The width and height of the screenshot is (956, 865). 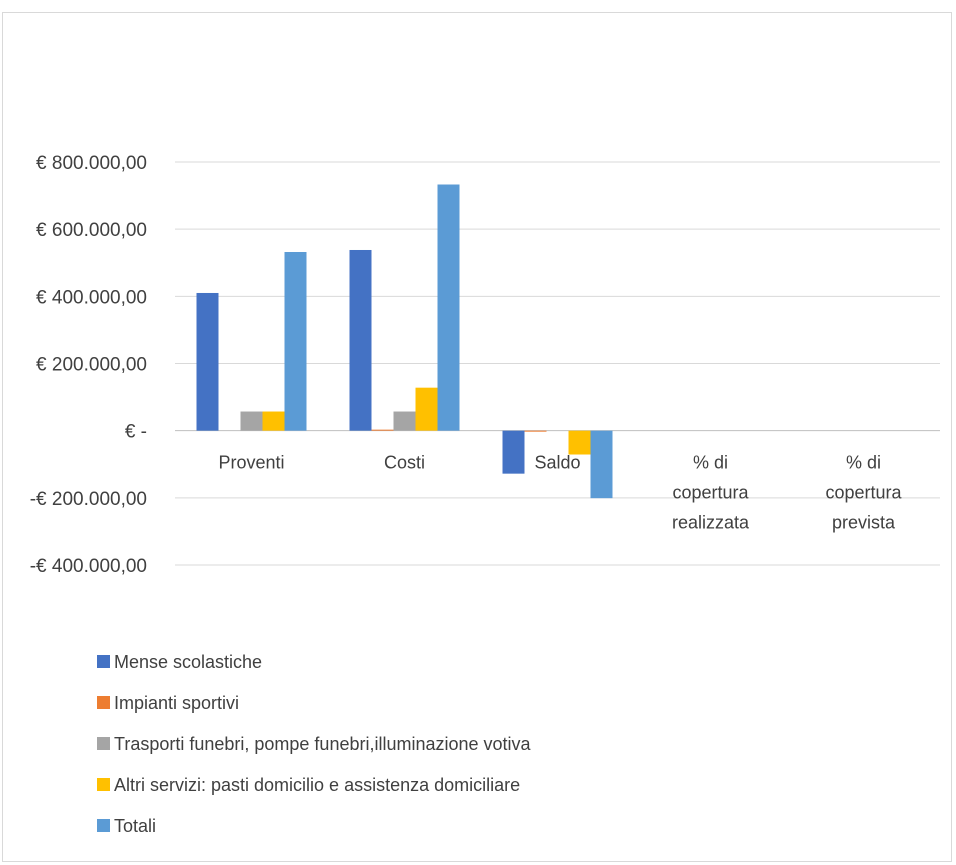 I want to click on category-label-line: realizzata, so click(x=711, y=523).